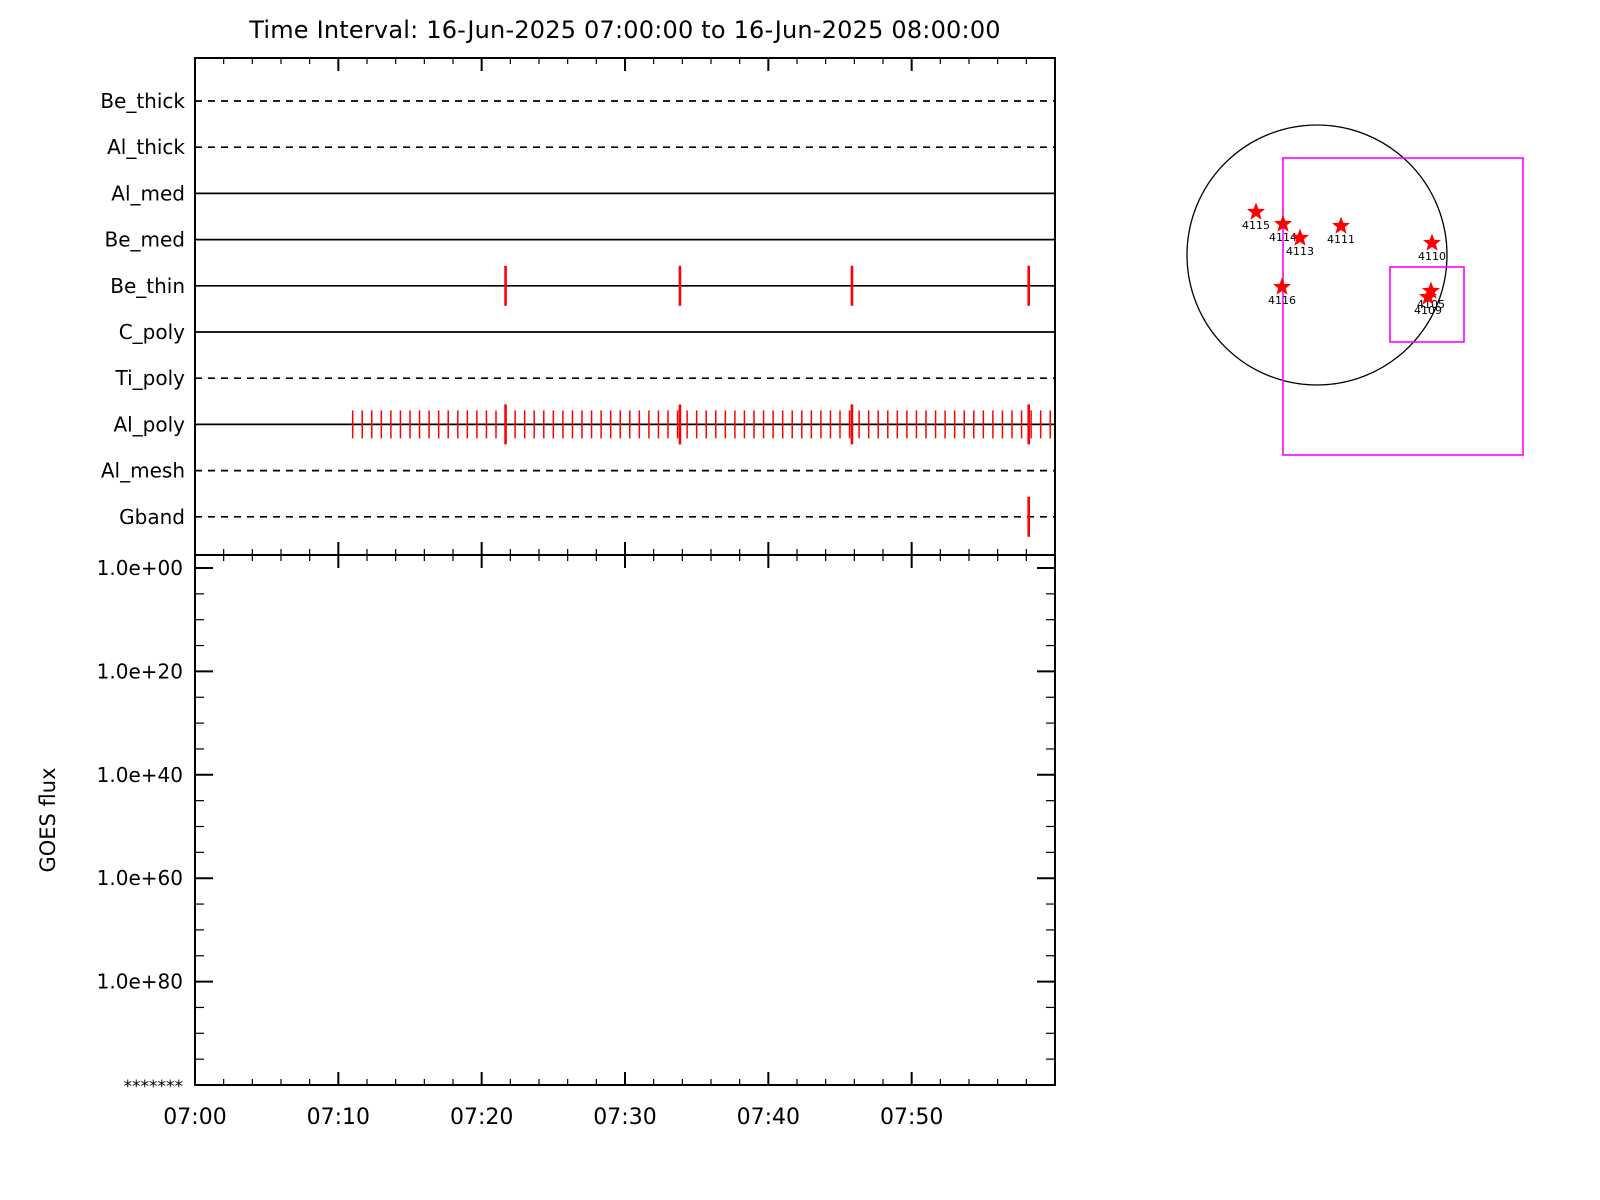 Image resolution: width=1600 pixels, height=1200 pixels. What do you see at coordinates (147, 286) in the screenshot?
I see `timeline-row-label: Be_thin` at bounding box center [147, 286].